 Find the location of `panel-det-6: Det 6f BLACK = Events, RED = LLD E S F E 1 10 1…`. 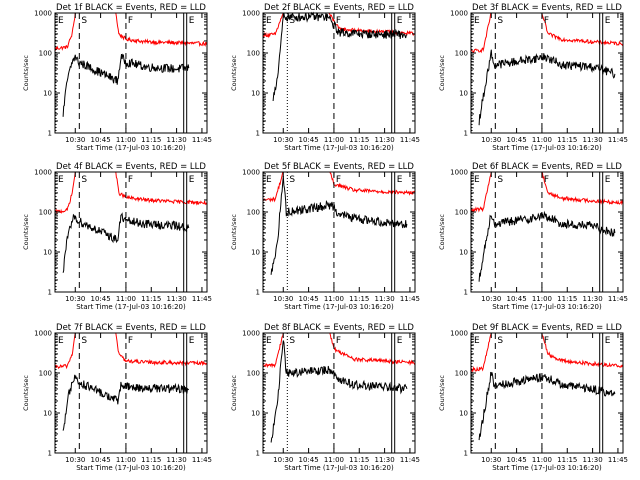

panel-det-6: Det 6f BLACK = Events, RED = LLD E S F E 1 10 1… is located at coordinates (533, 236).